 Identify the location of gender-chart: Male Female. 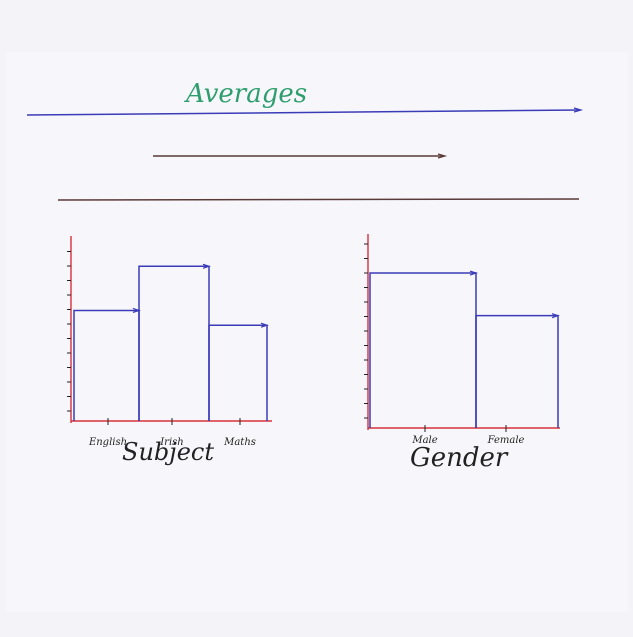
(462, 340).